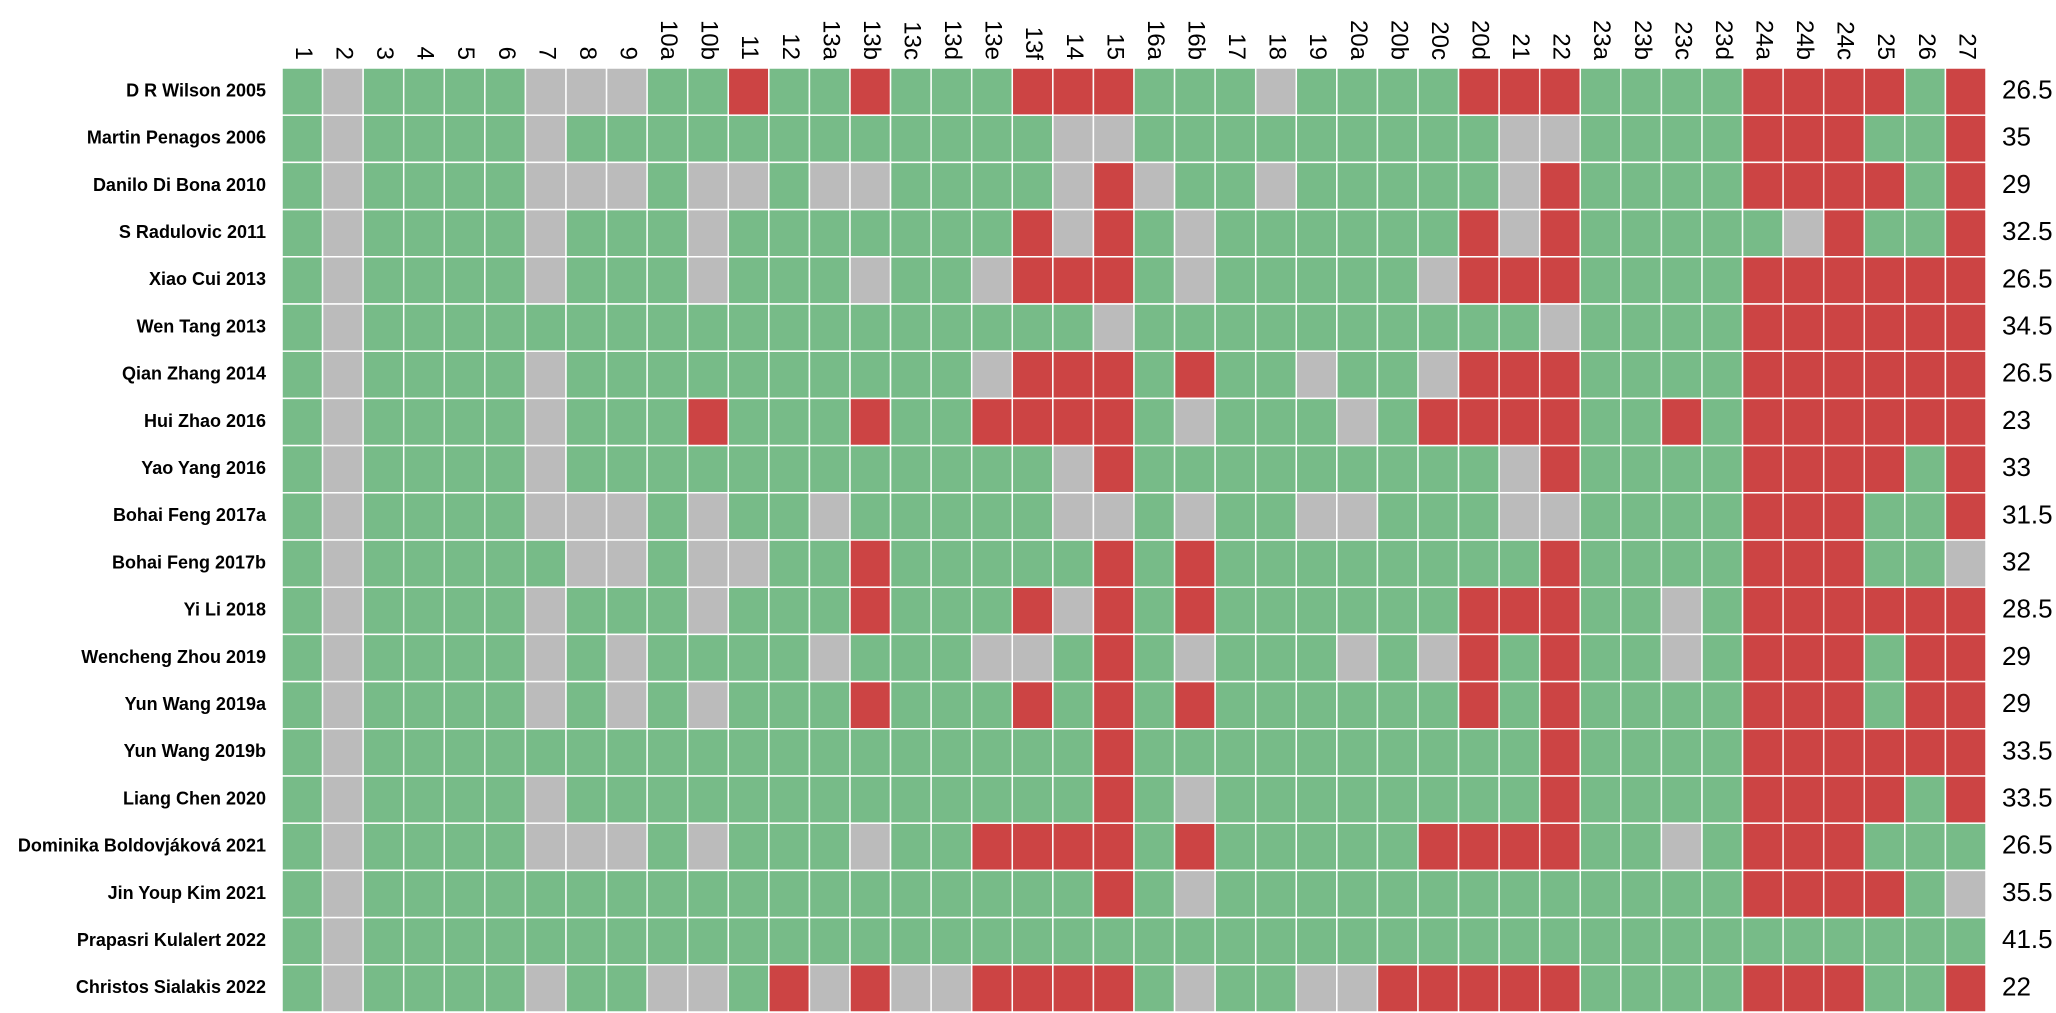  Describe the element at coordinates (1480, 40) in the screenshot. I see `column-label: 20d` at that location.